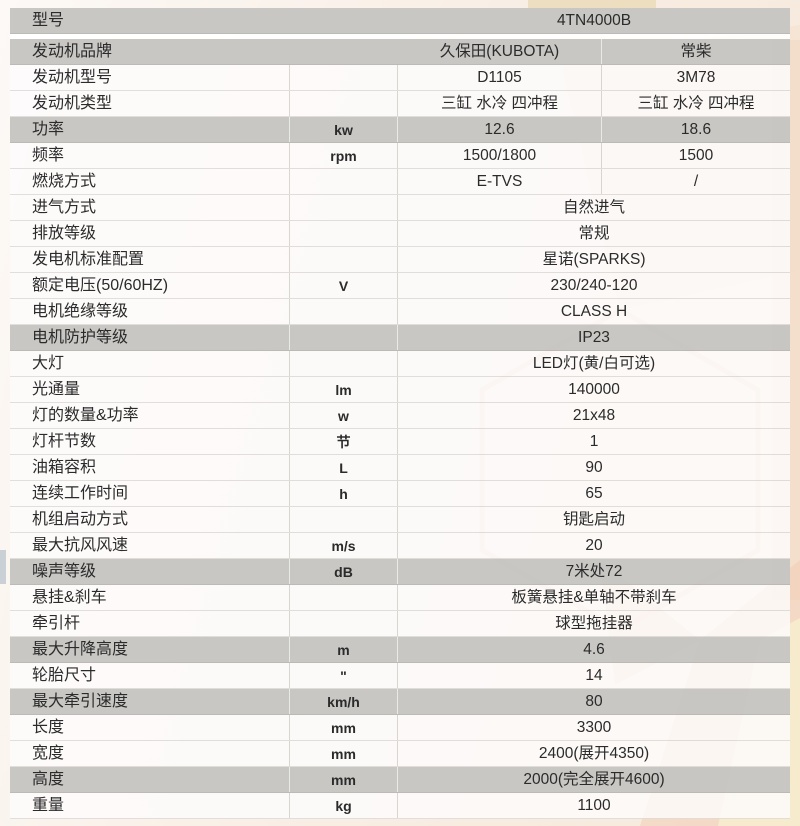  Describe the element at coordinates (400, 546) in the screenshot. I see `spec-row: 最大抗风风速 m/s 20` at that location.